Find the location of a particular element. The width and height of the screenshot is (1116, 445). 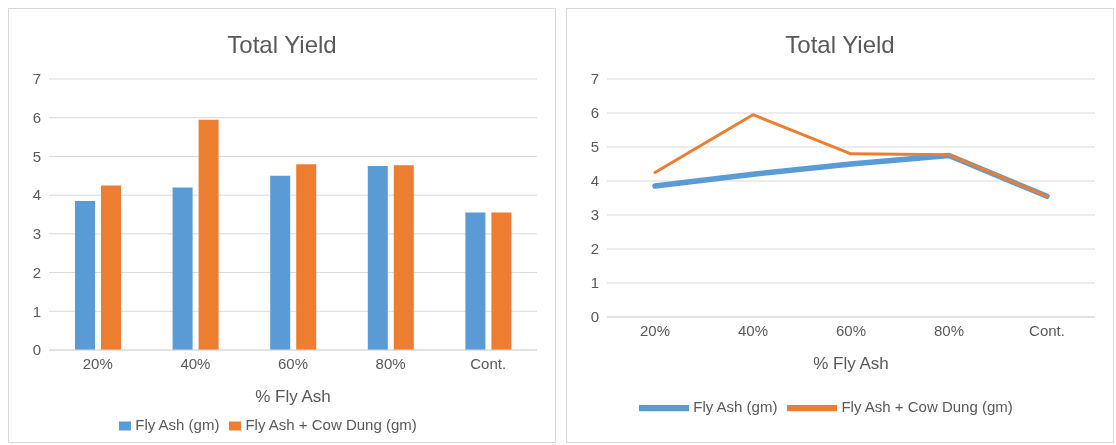

line-series is located at coordinates (851, 155).